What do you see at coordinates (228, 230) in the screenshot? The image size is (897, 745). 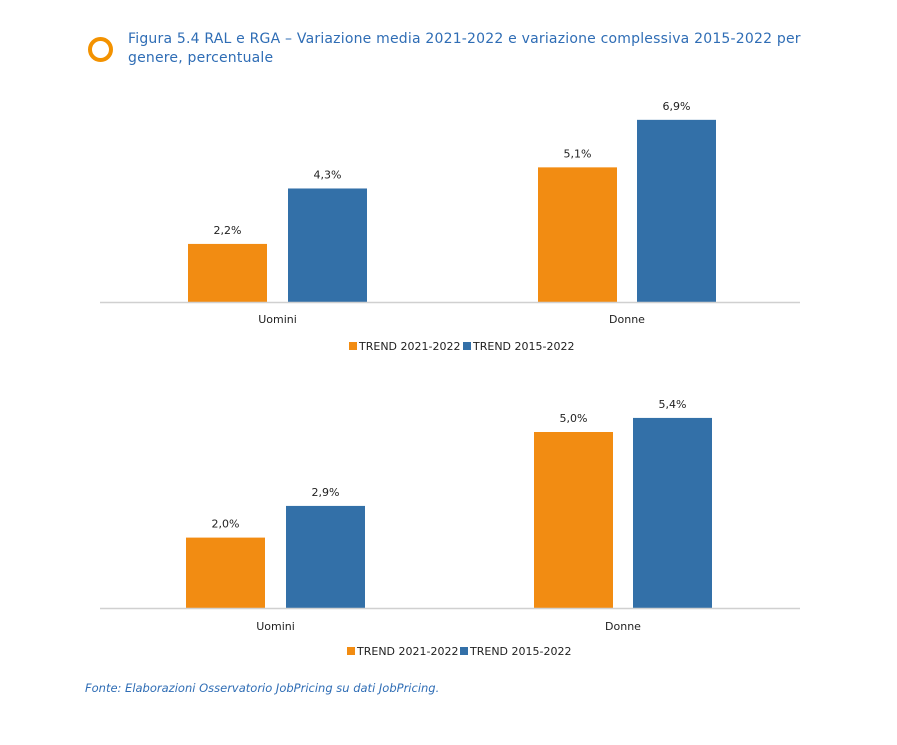 I see `data-label: 2,2%` at bounding box center [228, 230].